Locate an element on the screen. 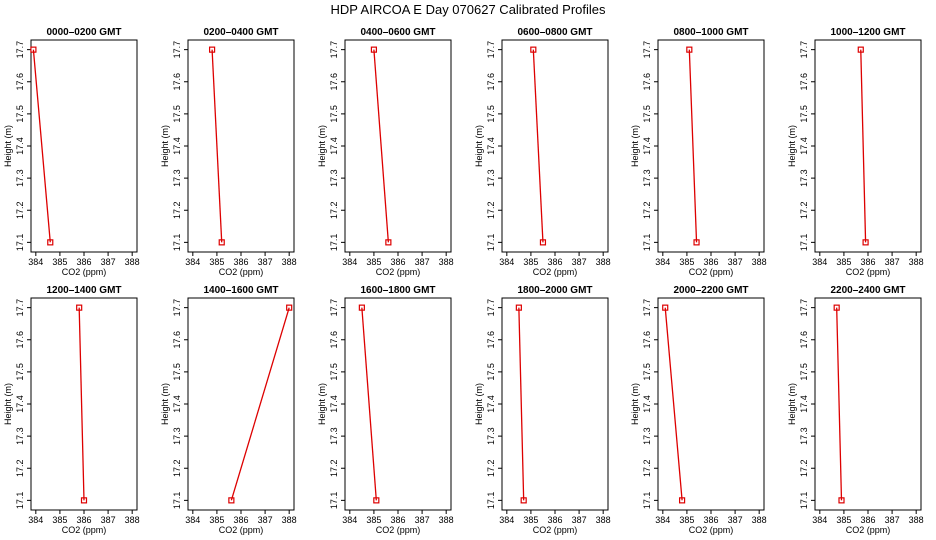 The height and width of the screenshot is (540, 936). panel-title: 1200–1400 GMT is located at coordinates (83, 290).